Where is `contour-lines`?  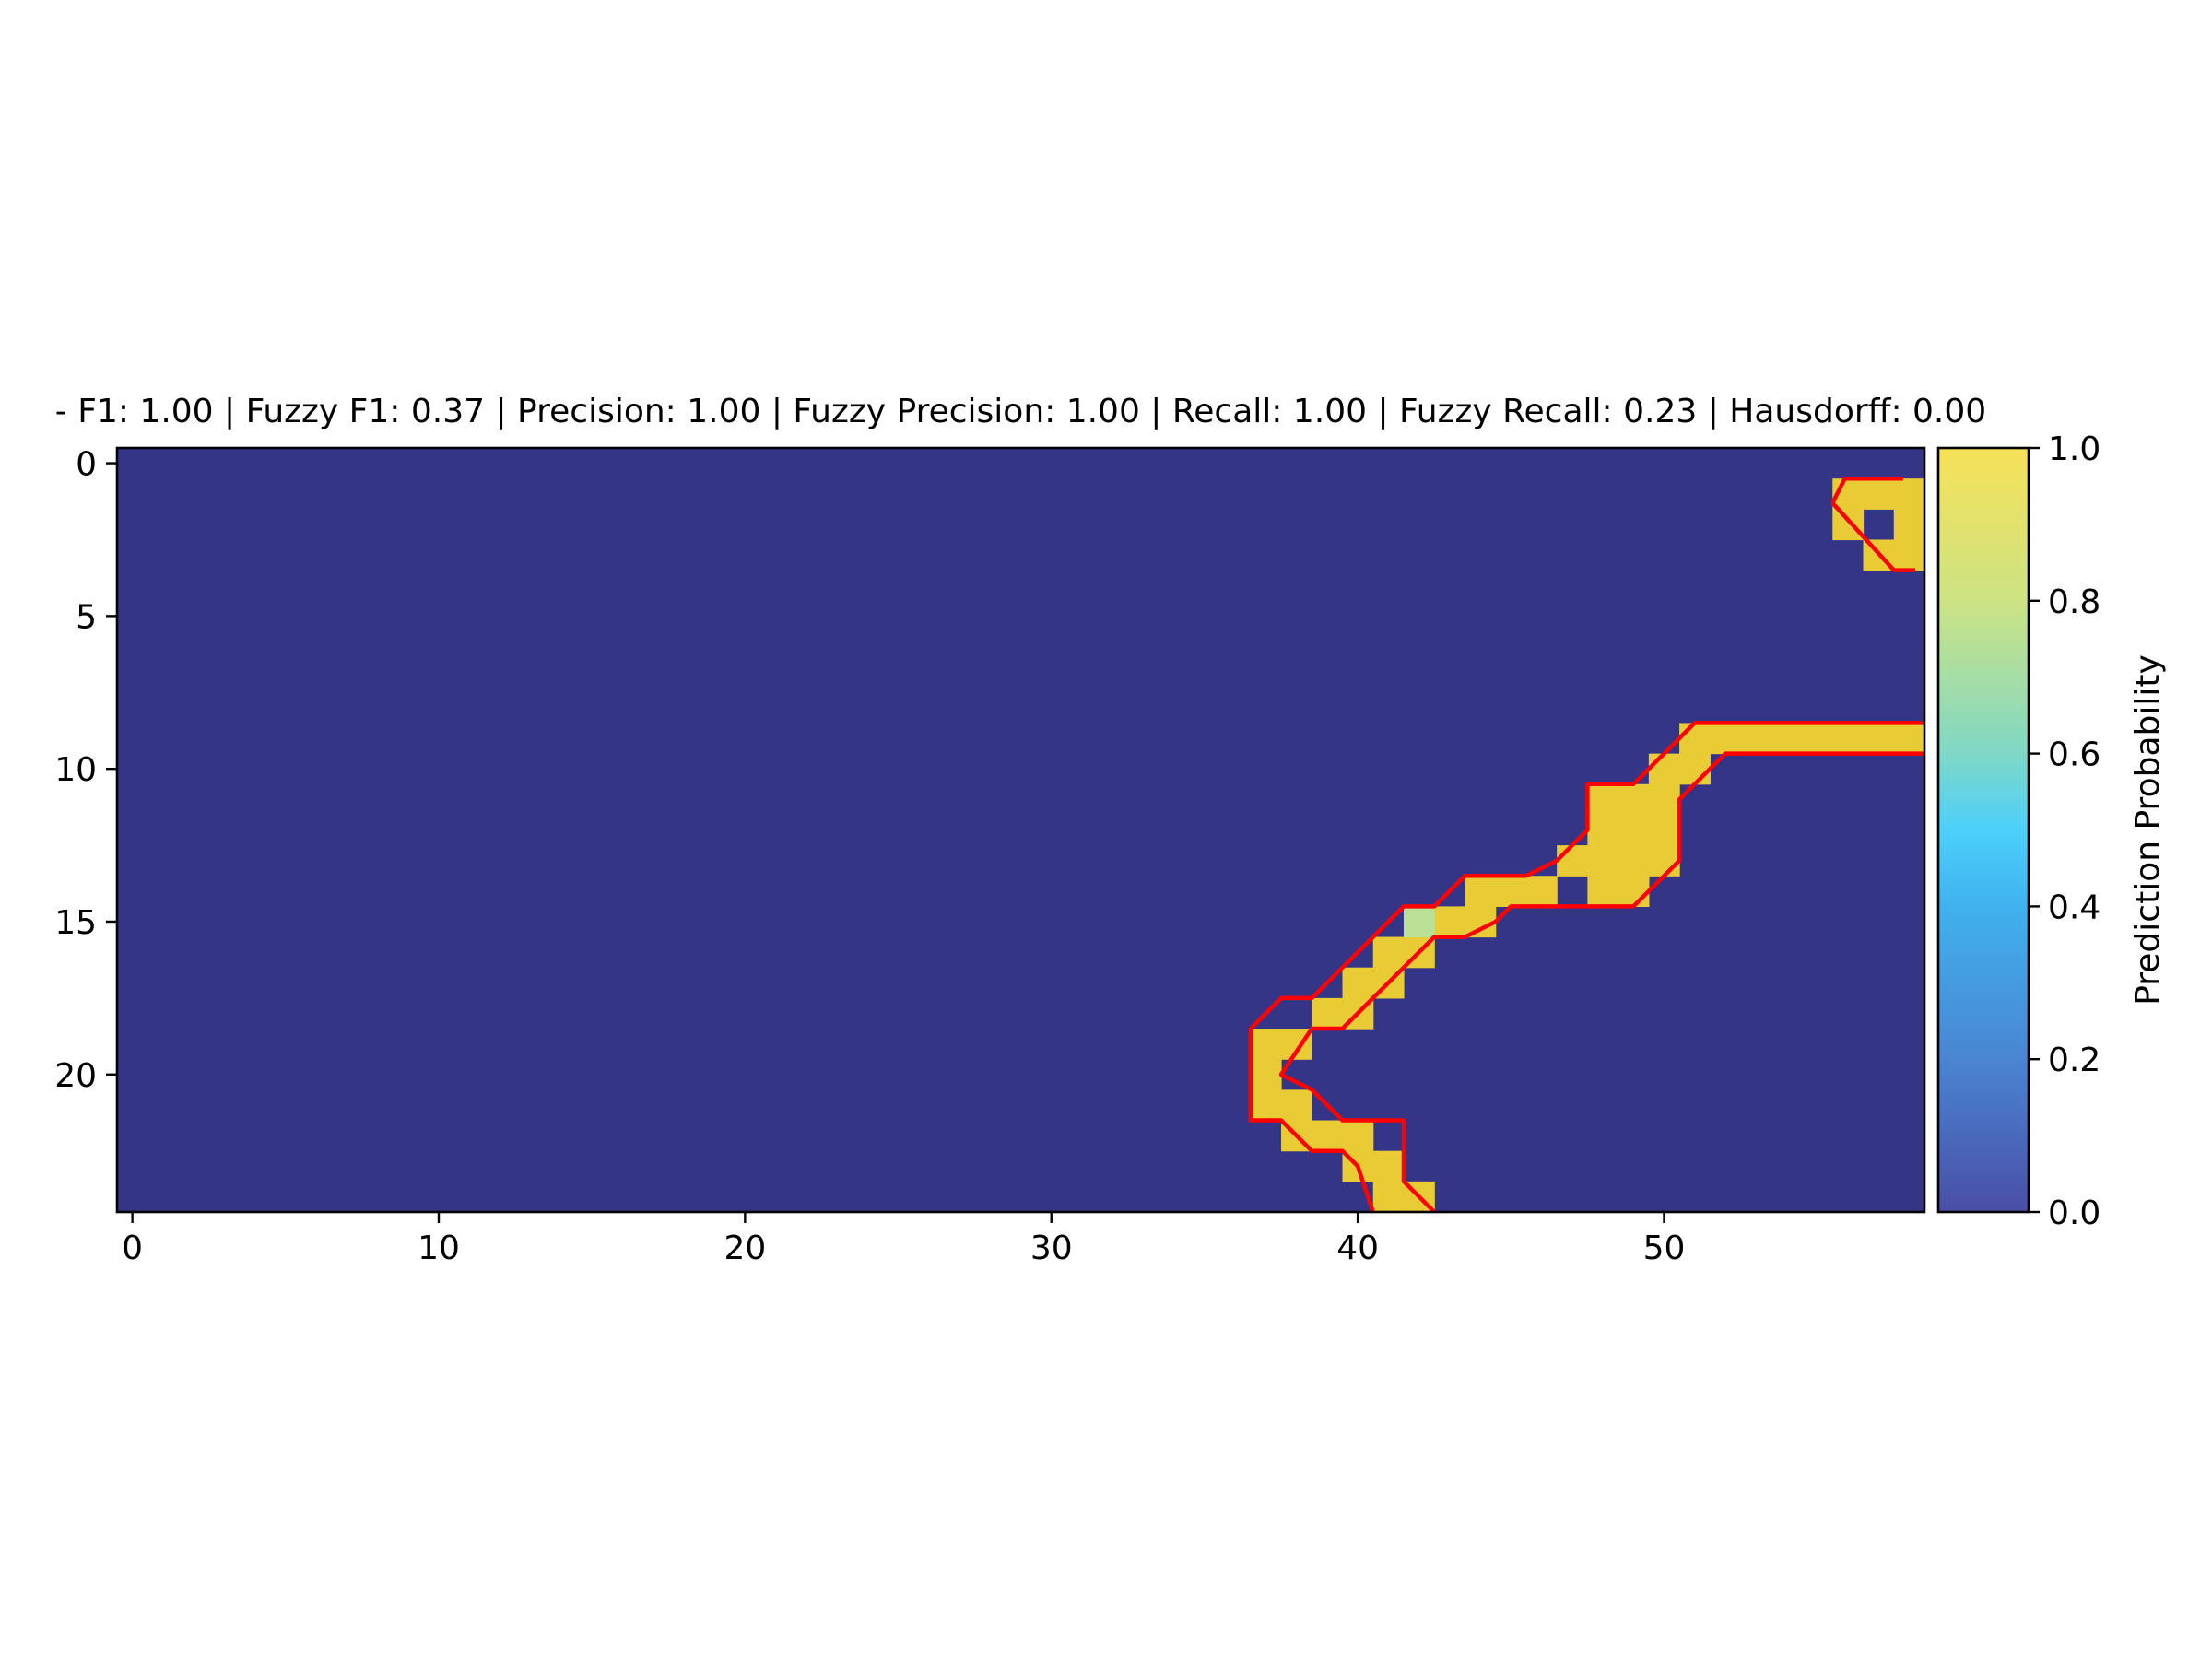
contour-lines is located at coordinates (1586, 844).